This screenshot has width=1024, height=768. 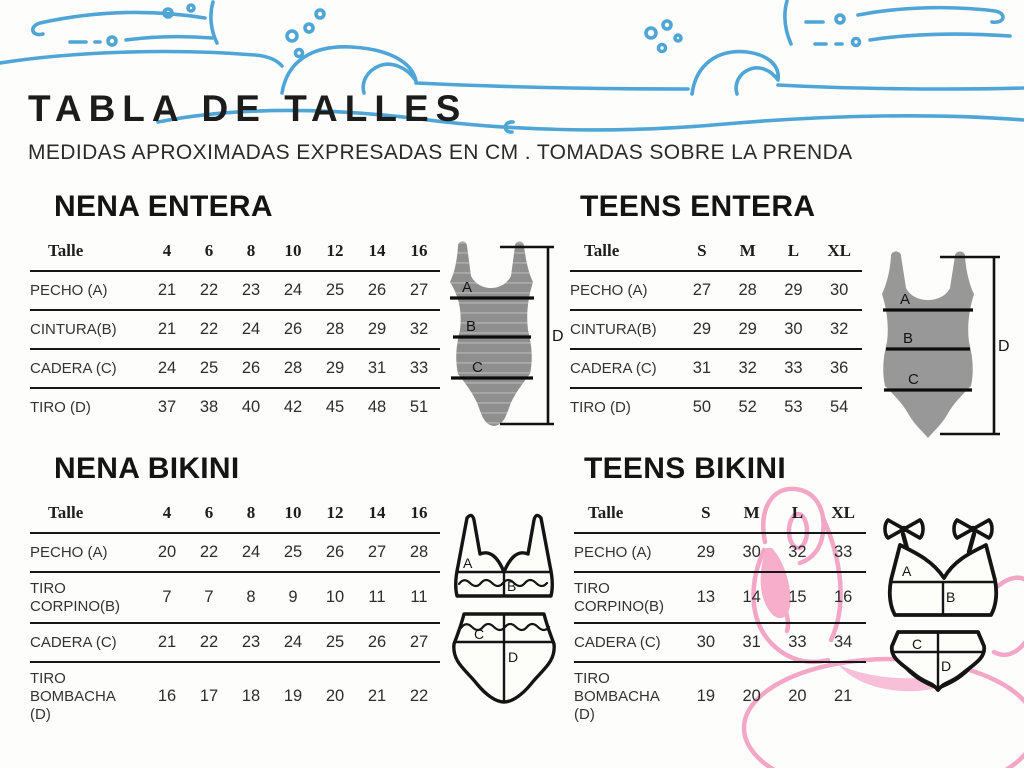 I want to click on section-title: TEENS ENTERA, so click(x=698, y=206).